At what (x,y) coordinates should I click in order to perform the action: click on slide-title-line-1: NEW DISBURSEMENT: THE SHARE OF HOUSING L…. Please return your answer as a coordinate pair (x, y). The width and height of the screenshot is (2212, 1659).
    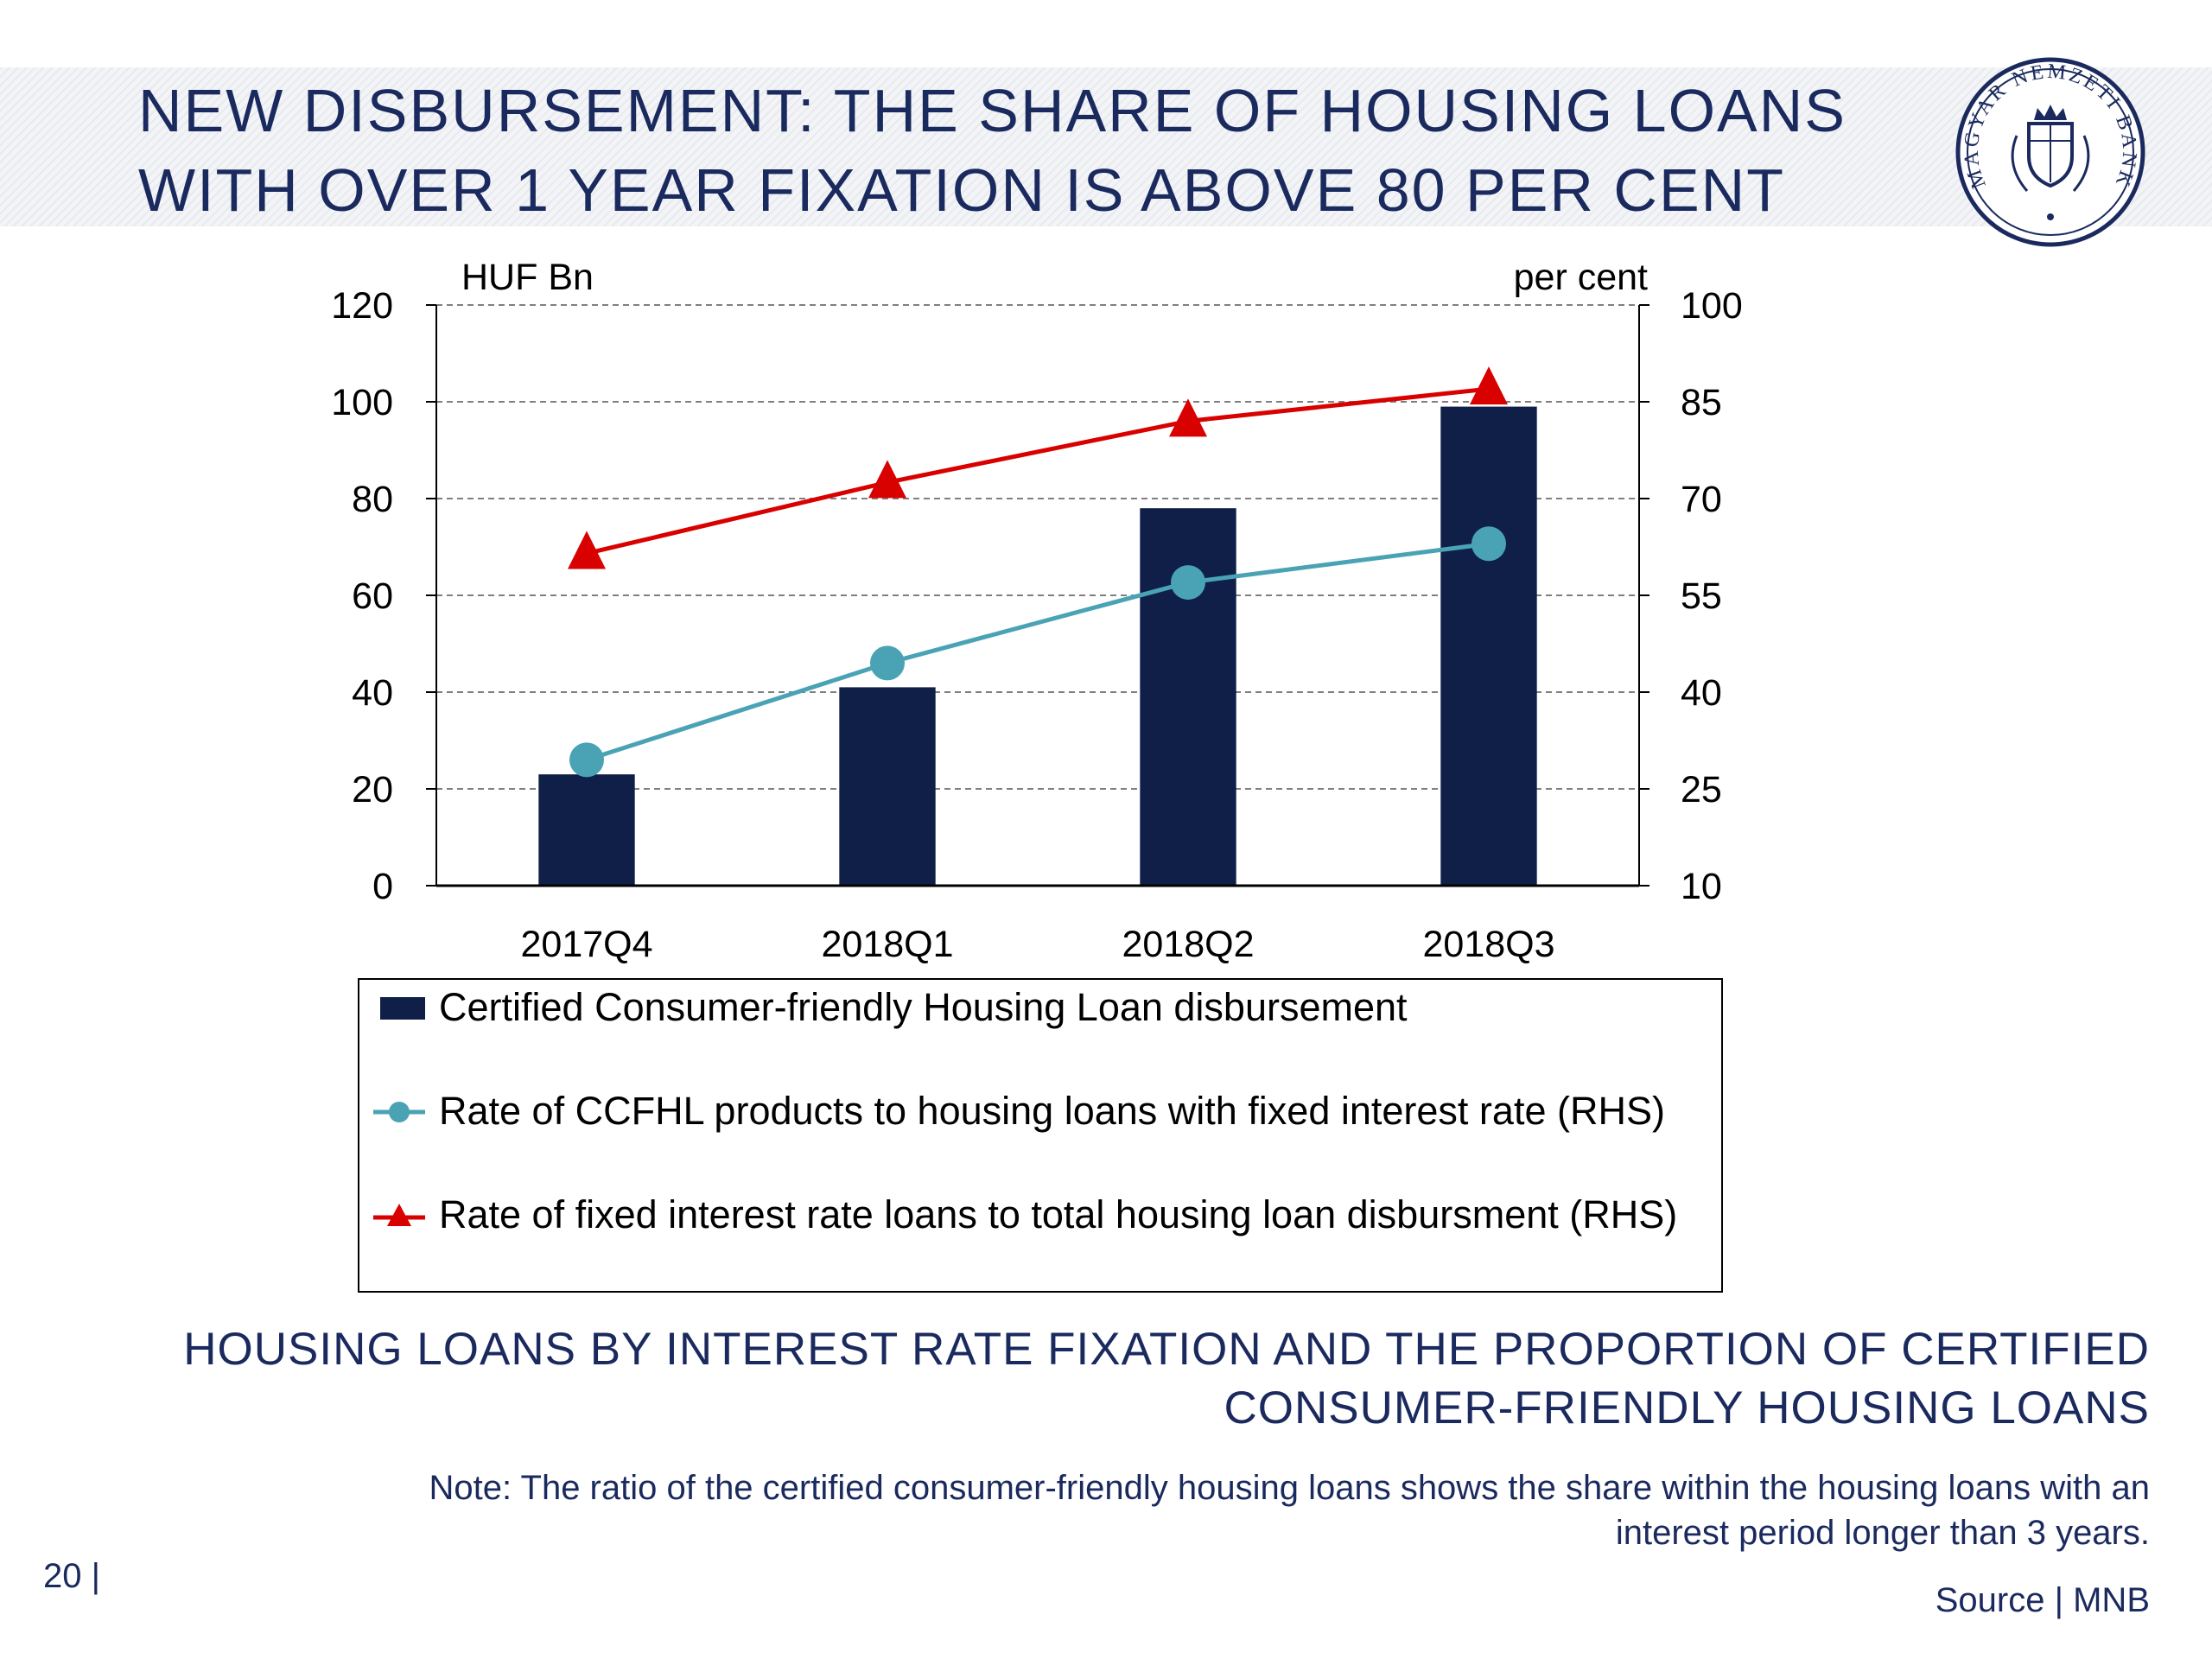
    Looking at the image, I should click on (992, 110).